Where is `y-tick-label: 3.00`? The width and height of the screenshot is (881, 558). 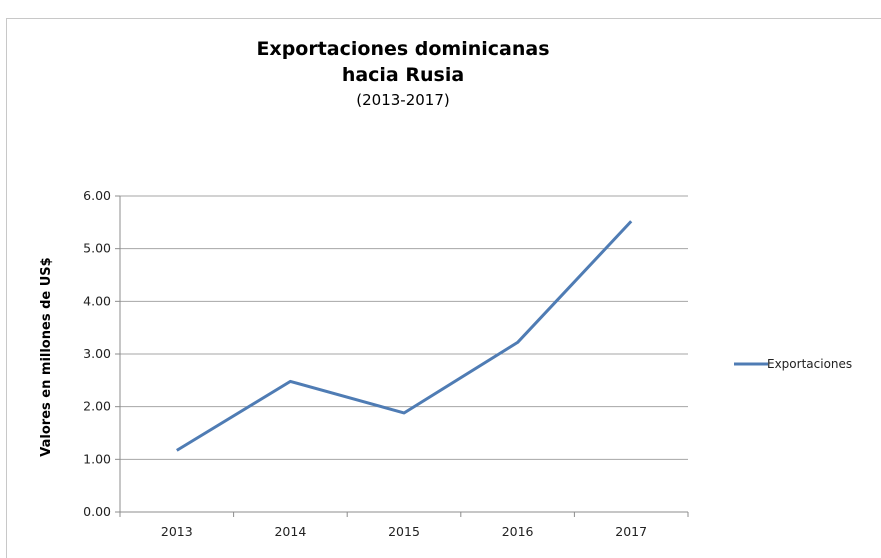
y-tick-label: 3.00 is located at coordinates (97, 353).